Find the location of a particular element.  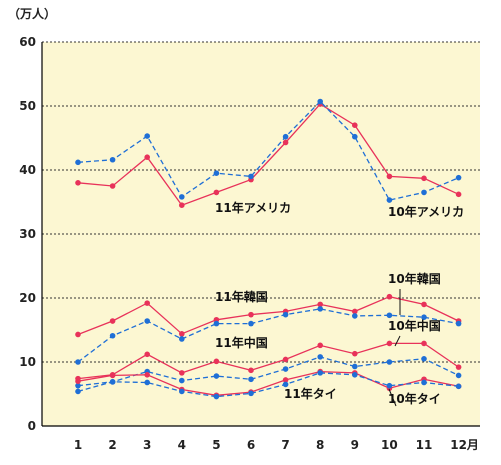

y-tick-label: 10 is located at coordinates (27, 362).